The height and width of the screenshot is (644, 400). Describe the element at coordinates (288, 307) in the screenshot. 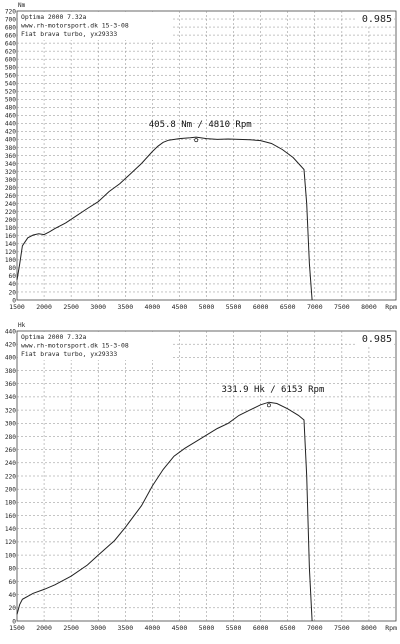

I see `x-tick-label: 6500` at that location.